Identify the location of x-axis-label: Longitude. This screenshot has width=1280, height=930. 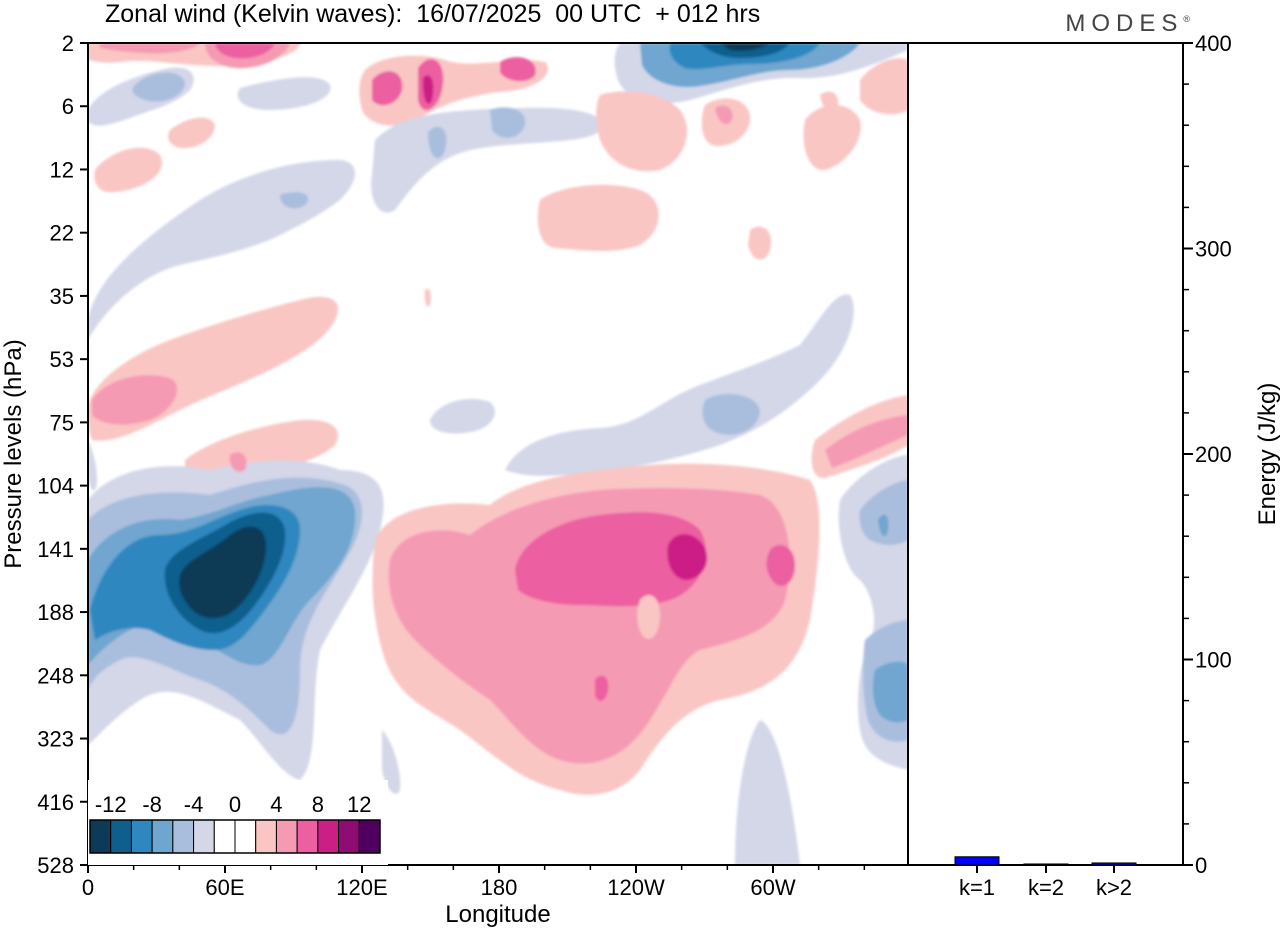
(497, 914).